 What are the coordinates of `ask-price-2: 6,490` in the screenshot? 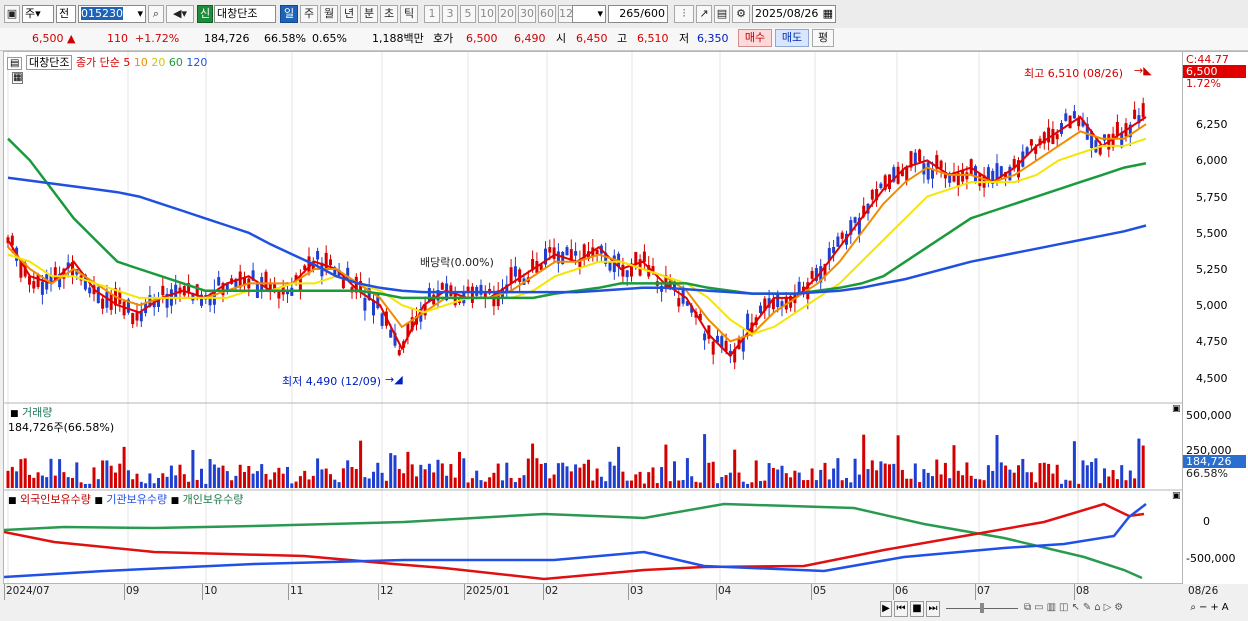 It's located at (530, 38).